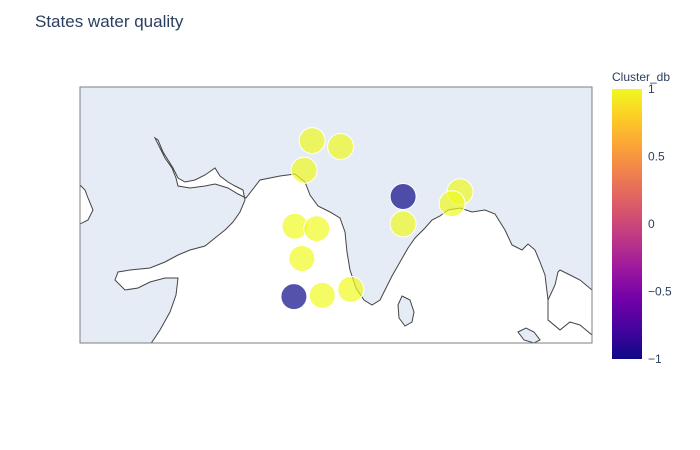 The width and height of the screenshot is (700, 450). What do you see at coordinates (651, 224) in the screenshot?
I see `colorbar-tick-label: 0` at bounding box center [651, 224].